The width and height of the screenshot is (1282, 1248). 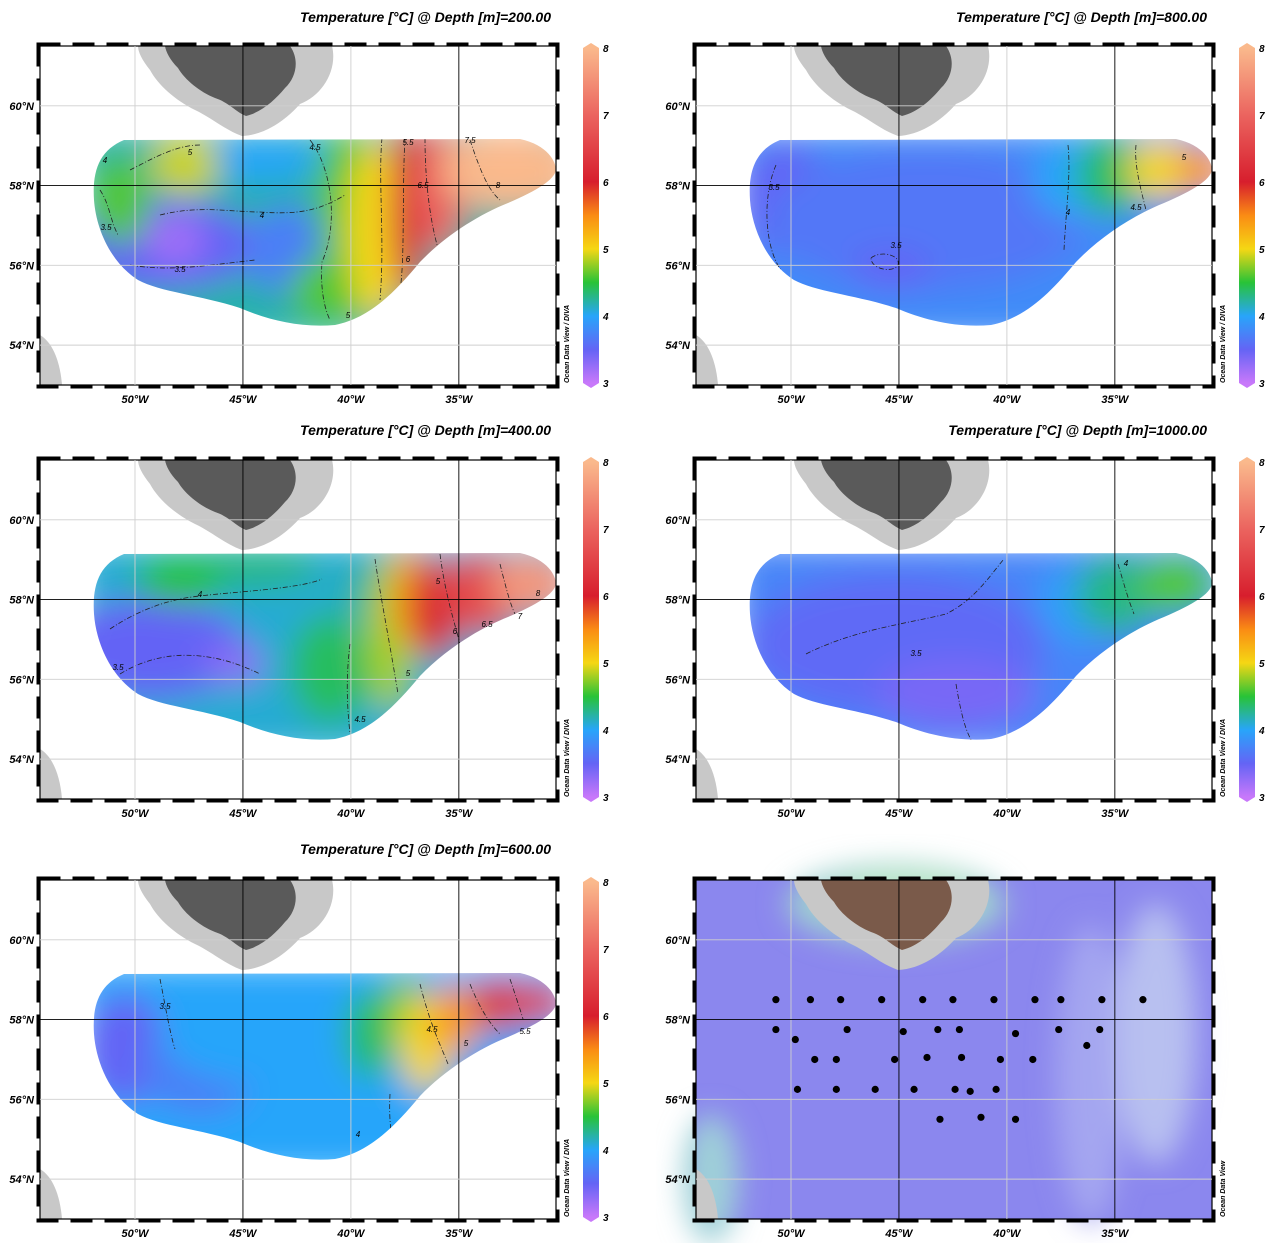 What do you see at coordinates (591, 629) in the screenshot?
I see `colorbar-gradient` at bounding box center [591, 629].